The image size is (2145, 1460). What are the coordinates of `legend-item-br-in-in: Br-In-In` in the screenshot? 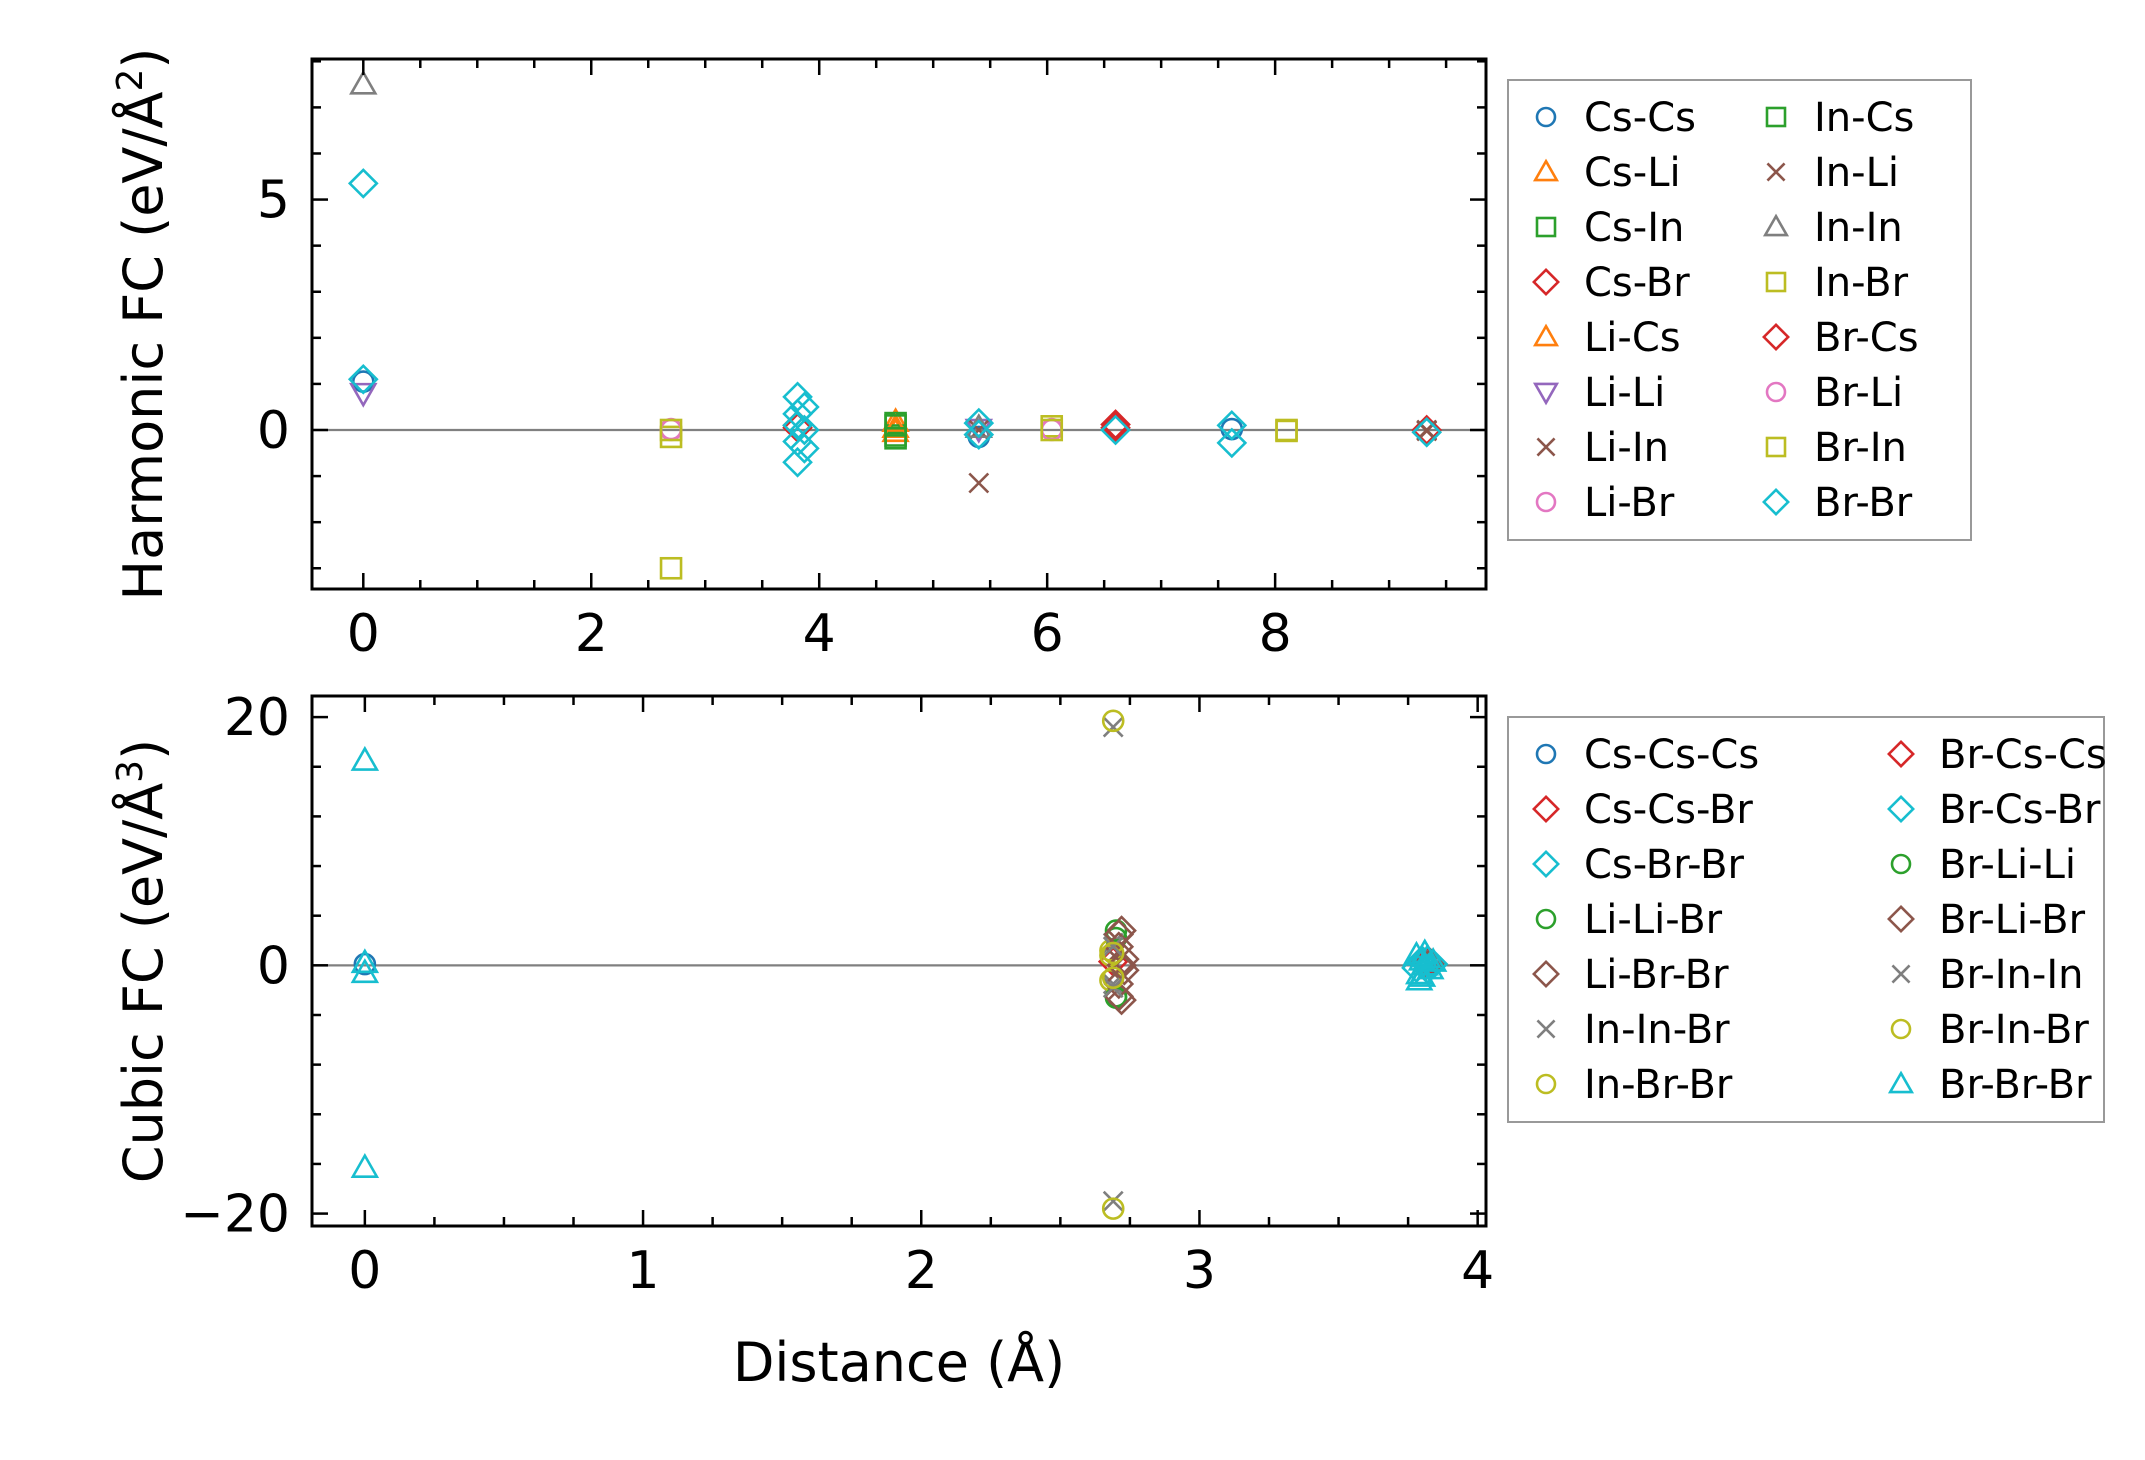 It's located at (1987, 975).